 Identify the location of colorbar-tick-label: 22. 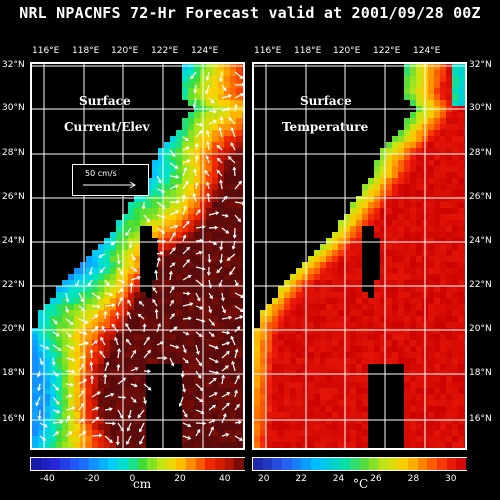
(301, 479).